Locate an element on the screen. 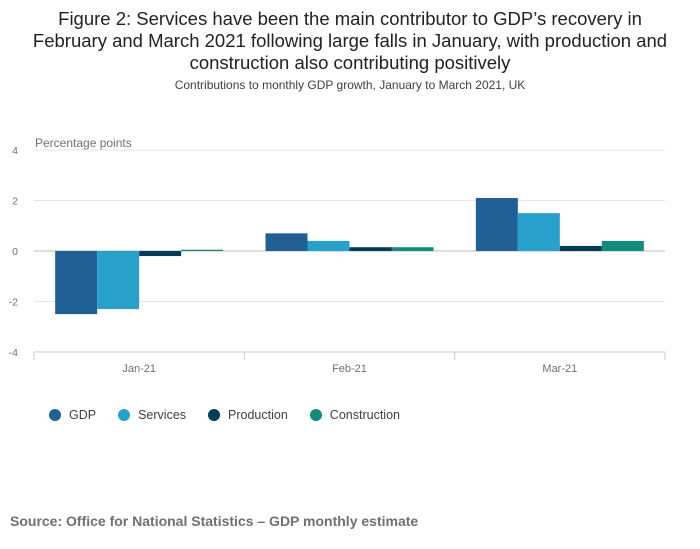  y-tick-label: -4 is located at coordinates (13, 353).